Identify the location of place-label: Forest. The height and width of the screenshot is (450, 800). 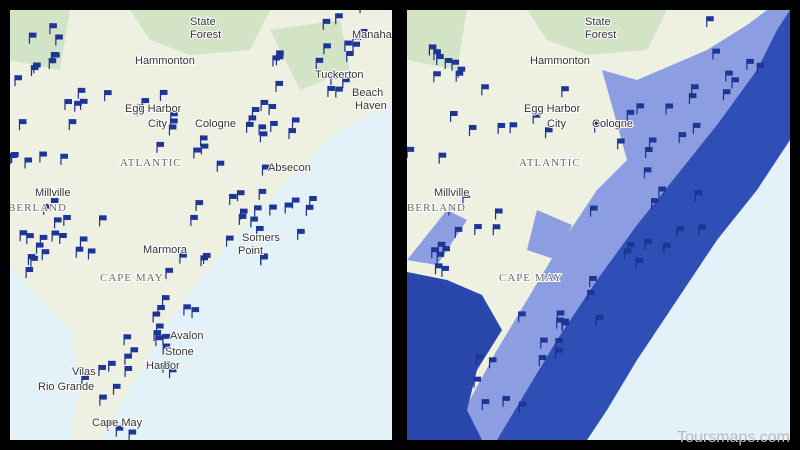
(600, 35).